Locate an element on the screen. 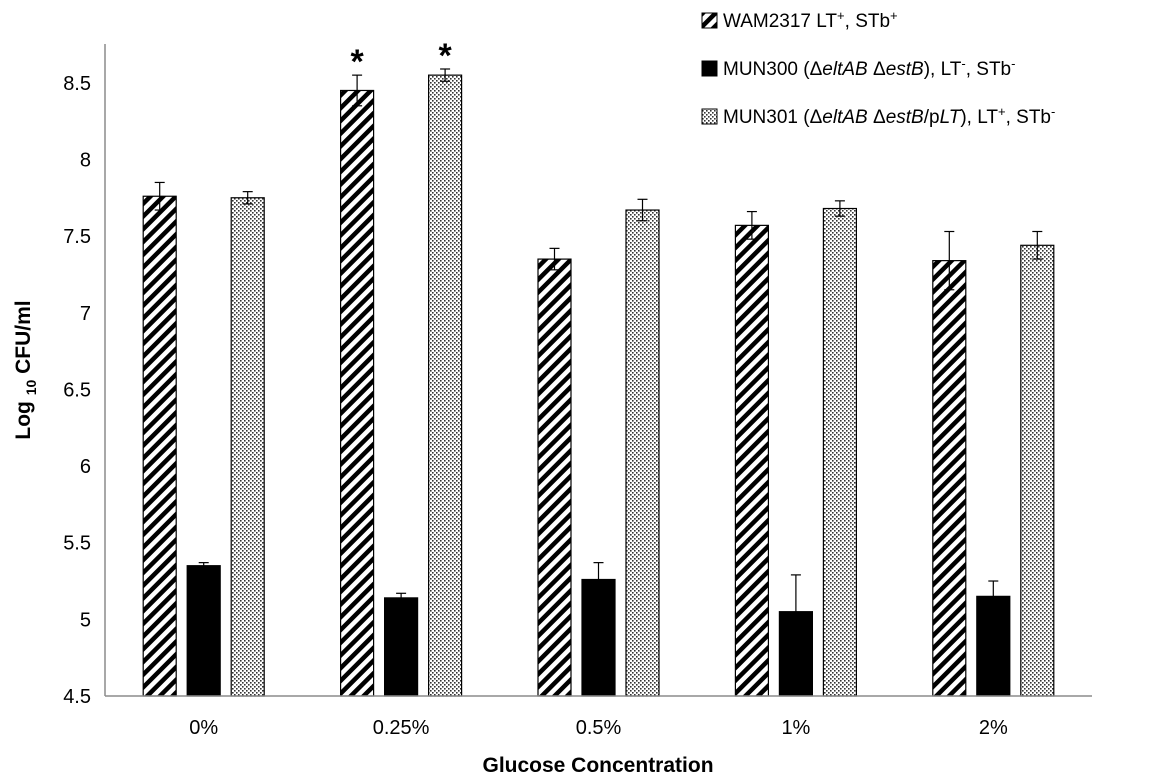 This screenshot has height=778, width=1166. y-axis-title-main: Log is located at coordinates (23, 417).